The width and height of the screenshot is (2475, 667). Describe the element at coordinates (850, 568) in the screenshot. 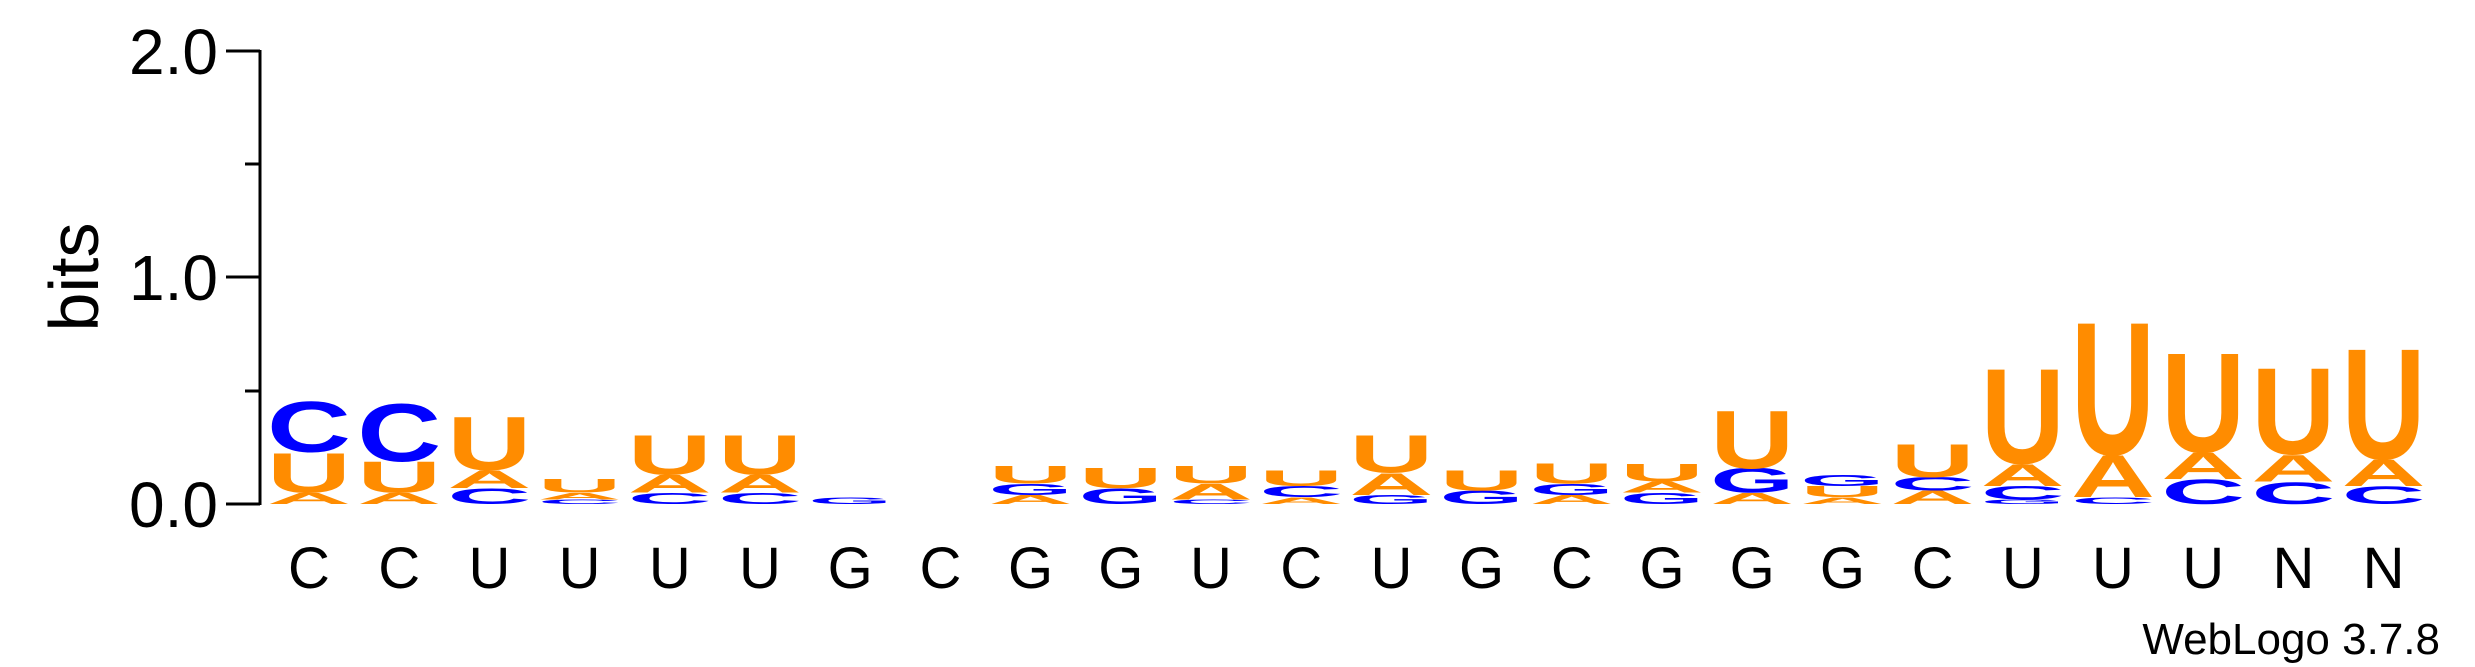

I see `x-tick-label-pos-7: G` at that location.